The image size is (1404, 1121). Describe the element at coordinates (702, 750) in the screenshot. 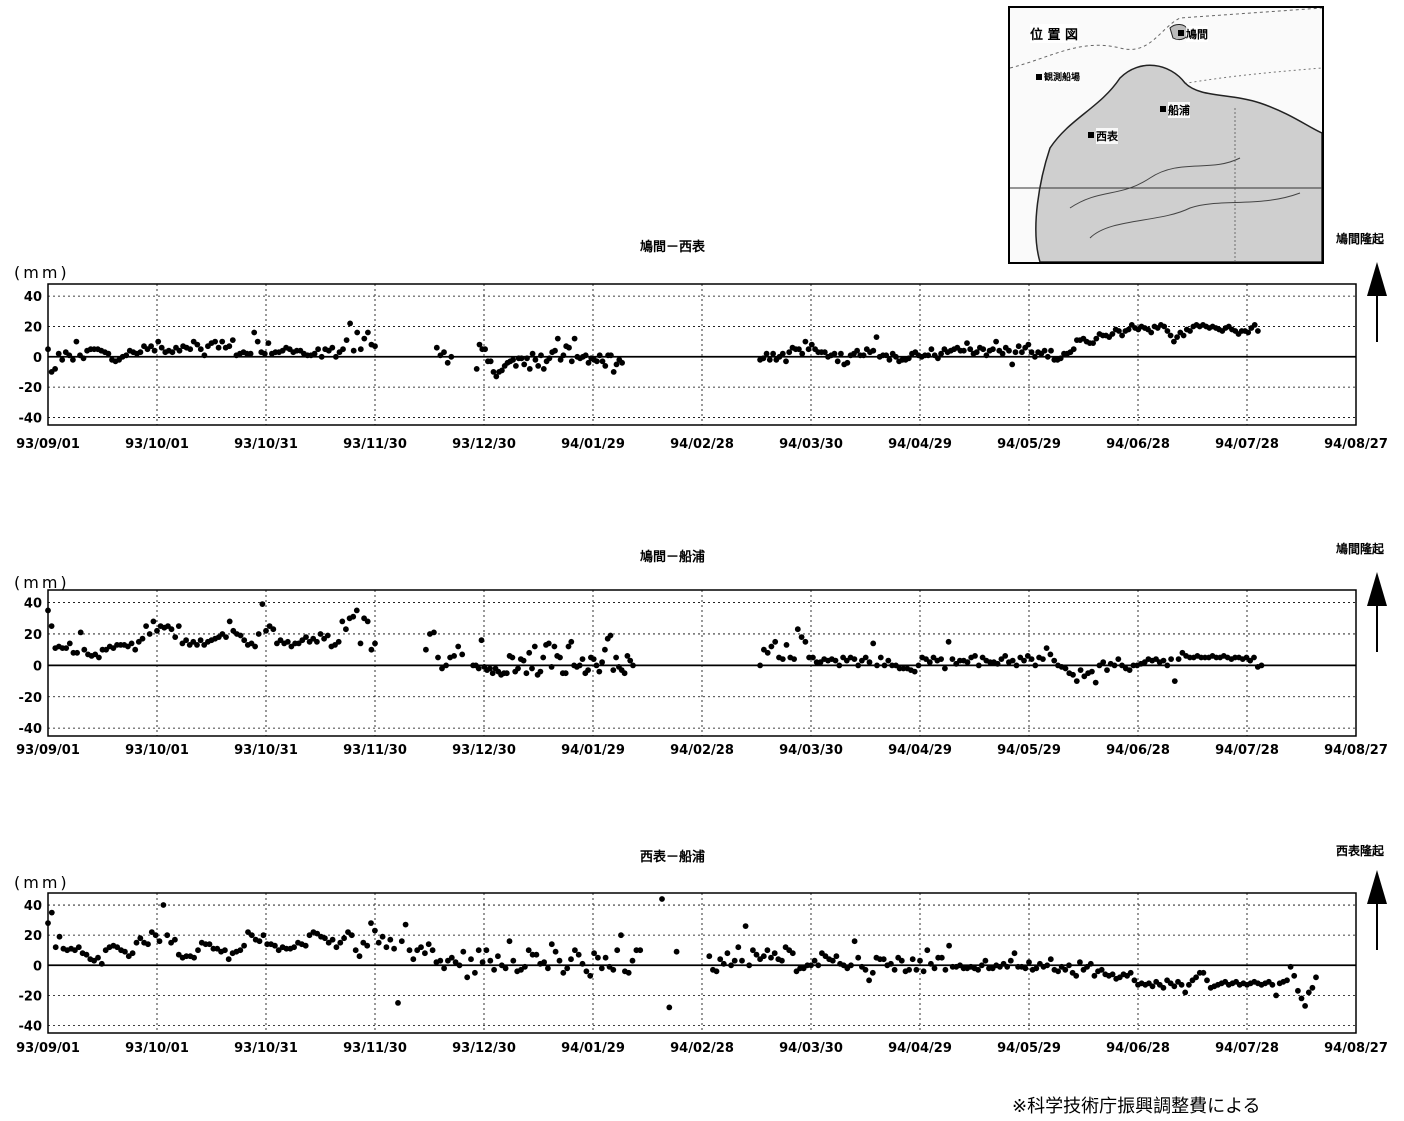

I see `x-tick-label: 94/02/28` at that location.